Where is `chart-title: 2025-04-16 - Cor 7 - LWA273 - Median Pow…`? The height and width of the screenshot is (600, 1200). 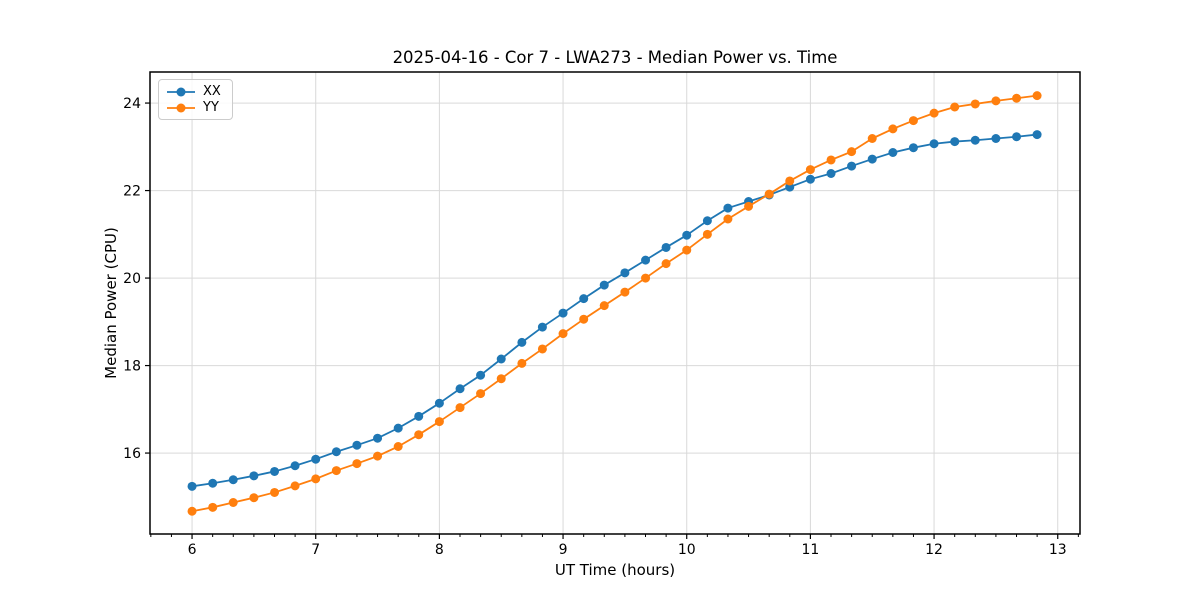
chart-title: 2025-04-16 - Cor 7 - LWA273 - Median Pow… is located at coordinates (615, 57).